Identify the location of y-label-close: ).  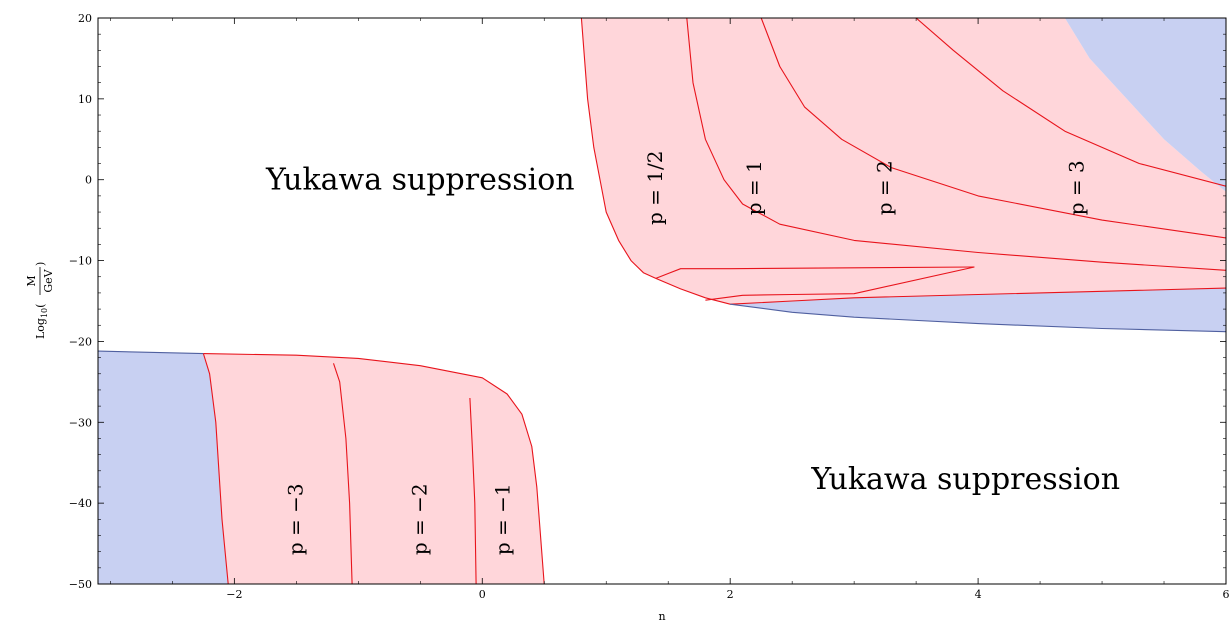
(40, 264).